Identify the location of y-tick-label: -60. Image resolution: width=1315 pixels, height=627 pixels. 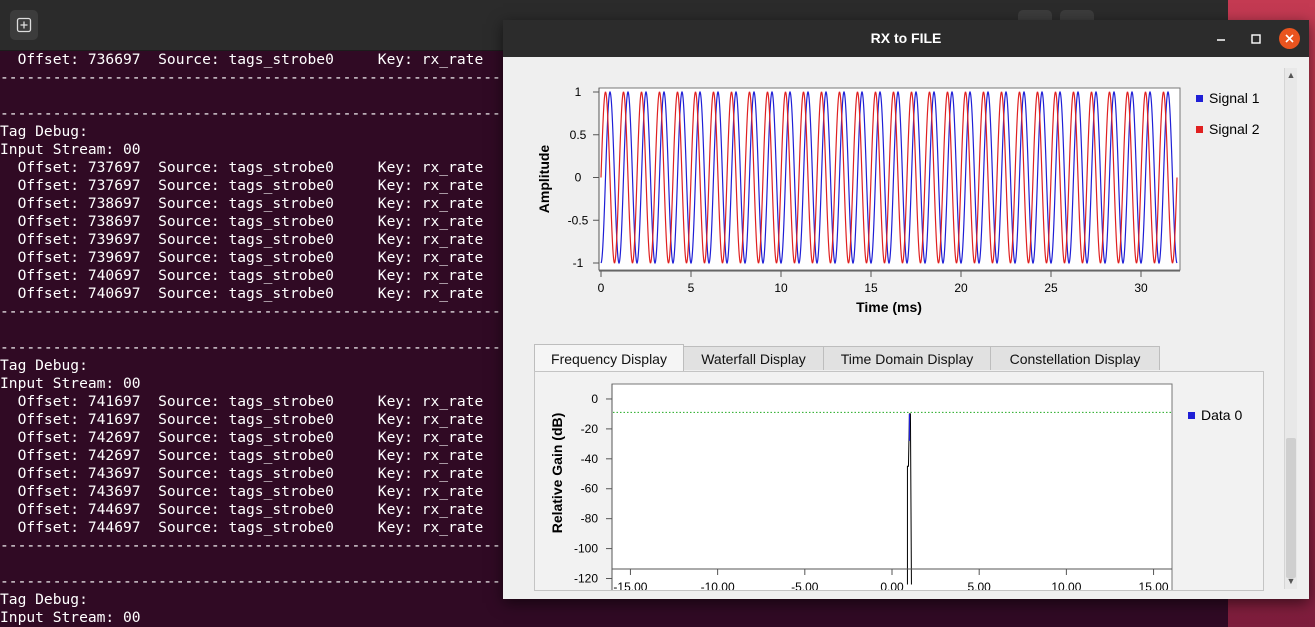
(590, 489).